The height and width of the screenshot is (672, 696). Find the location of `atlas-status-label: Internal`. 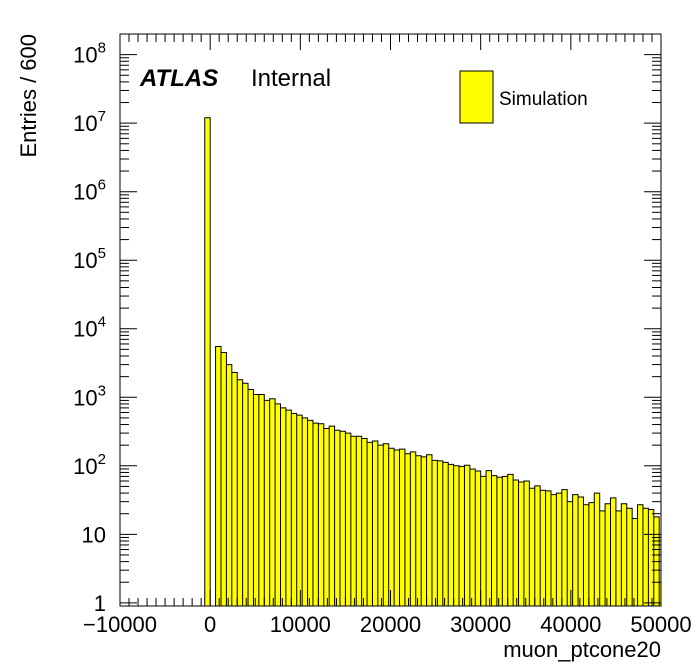

atlas-status-label: Internal is located at coordinates (291, 78).